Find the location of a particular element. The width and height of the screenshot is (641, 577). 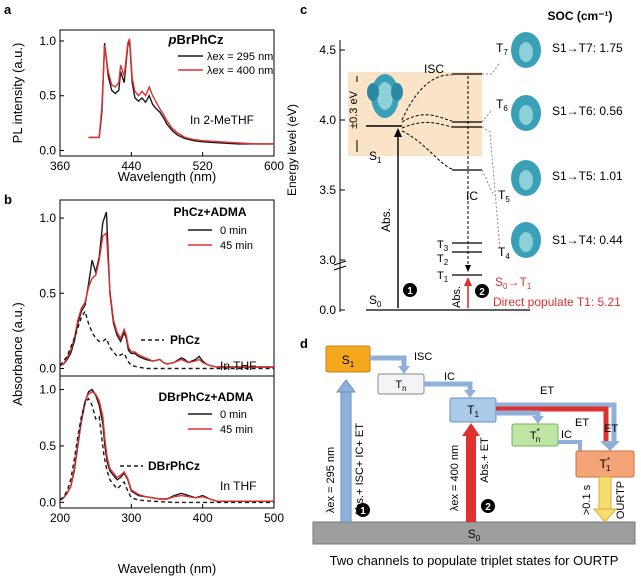

ourtp-arrow-head is located at coordinates (605, 515).